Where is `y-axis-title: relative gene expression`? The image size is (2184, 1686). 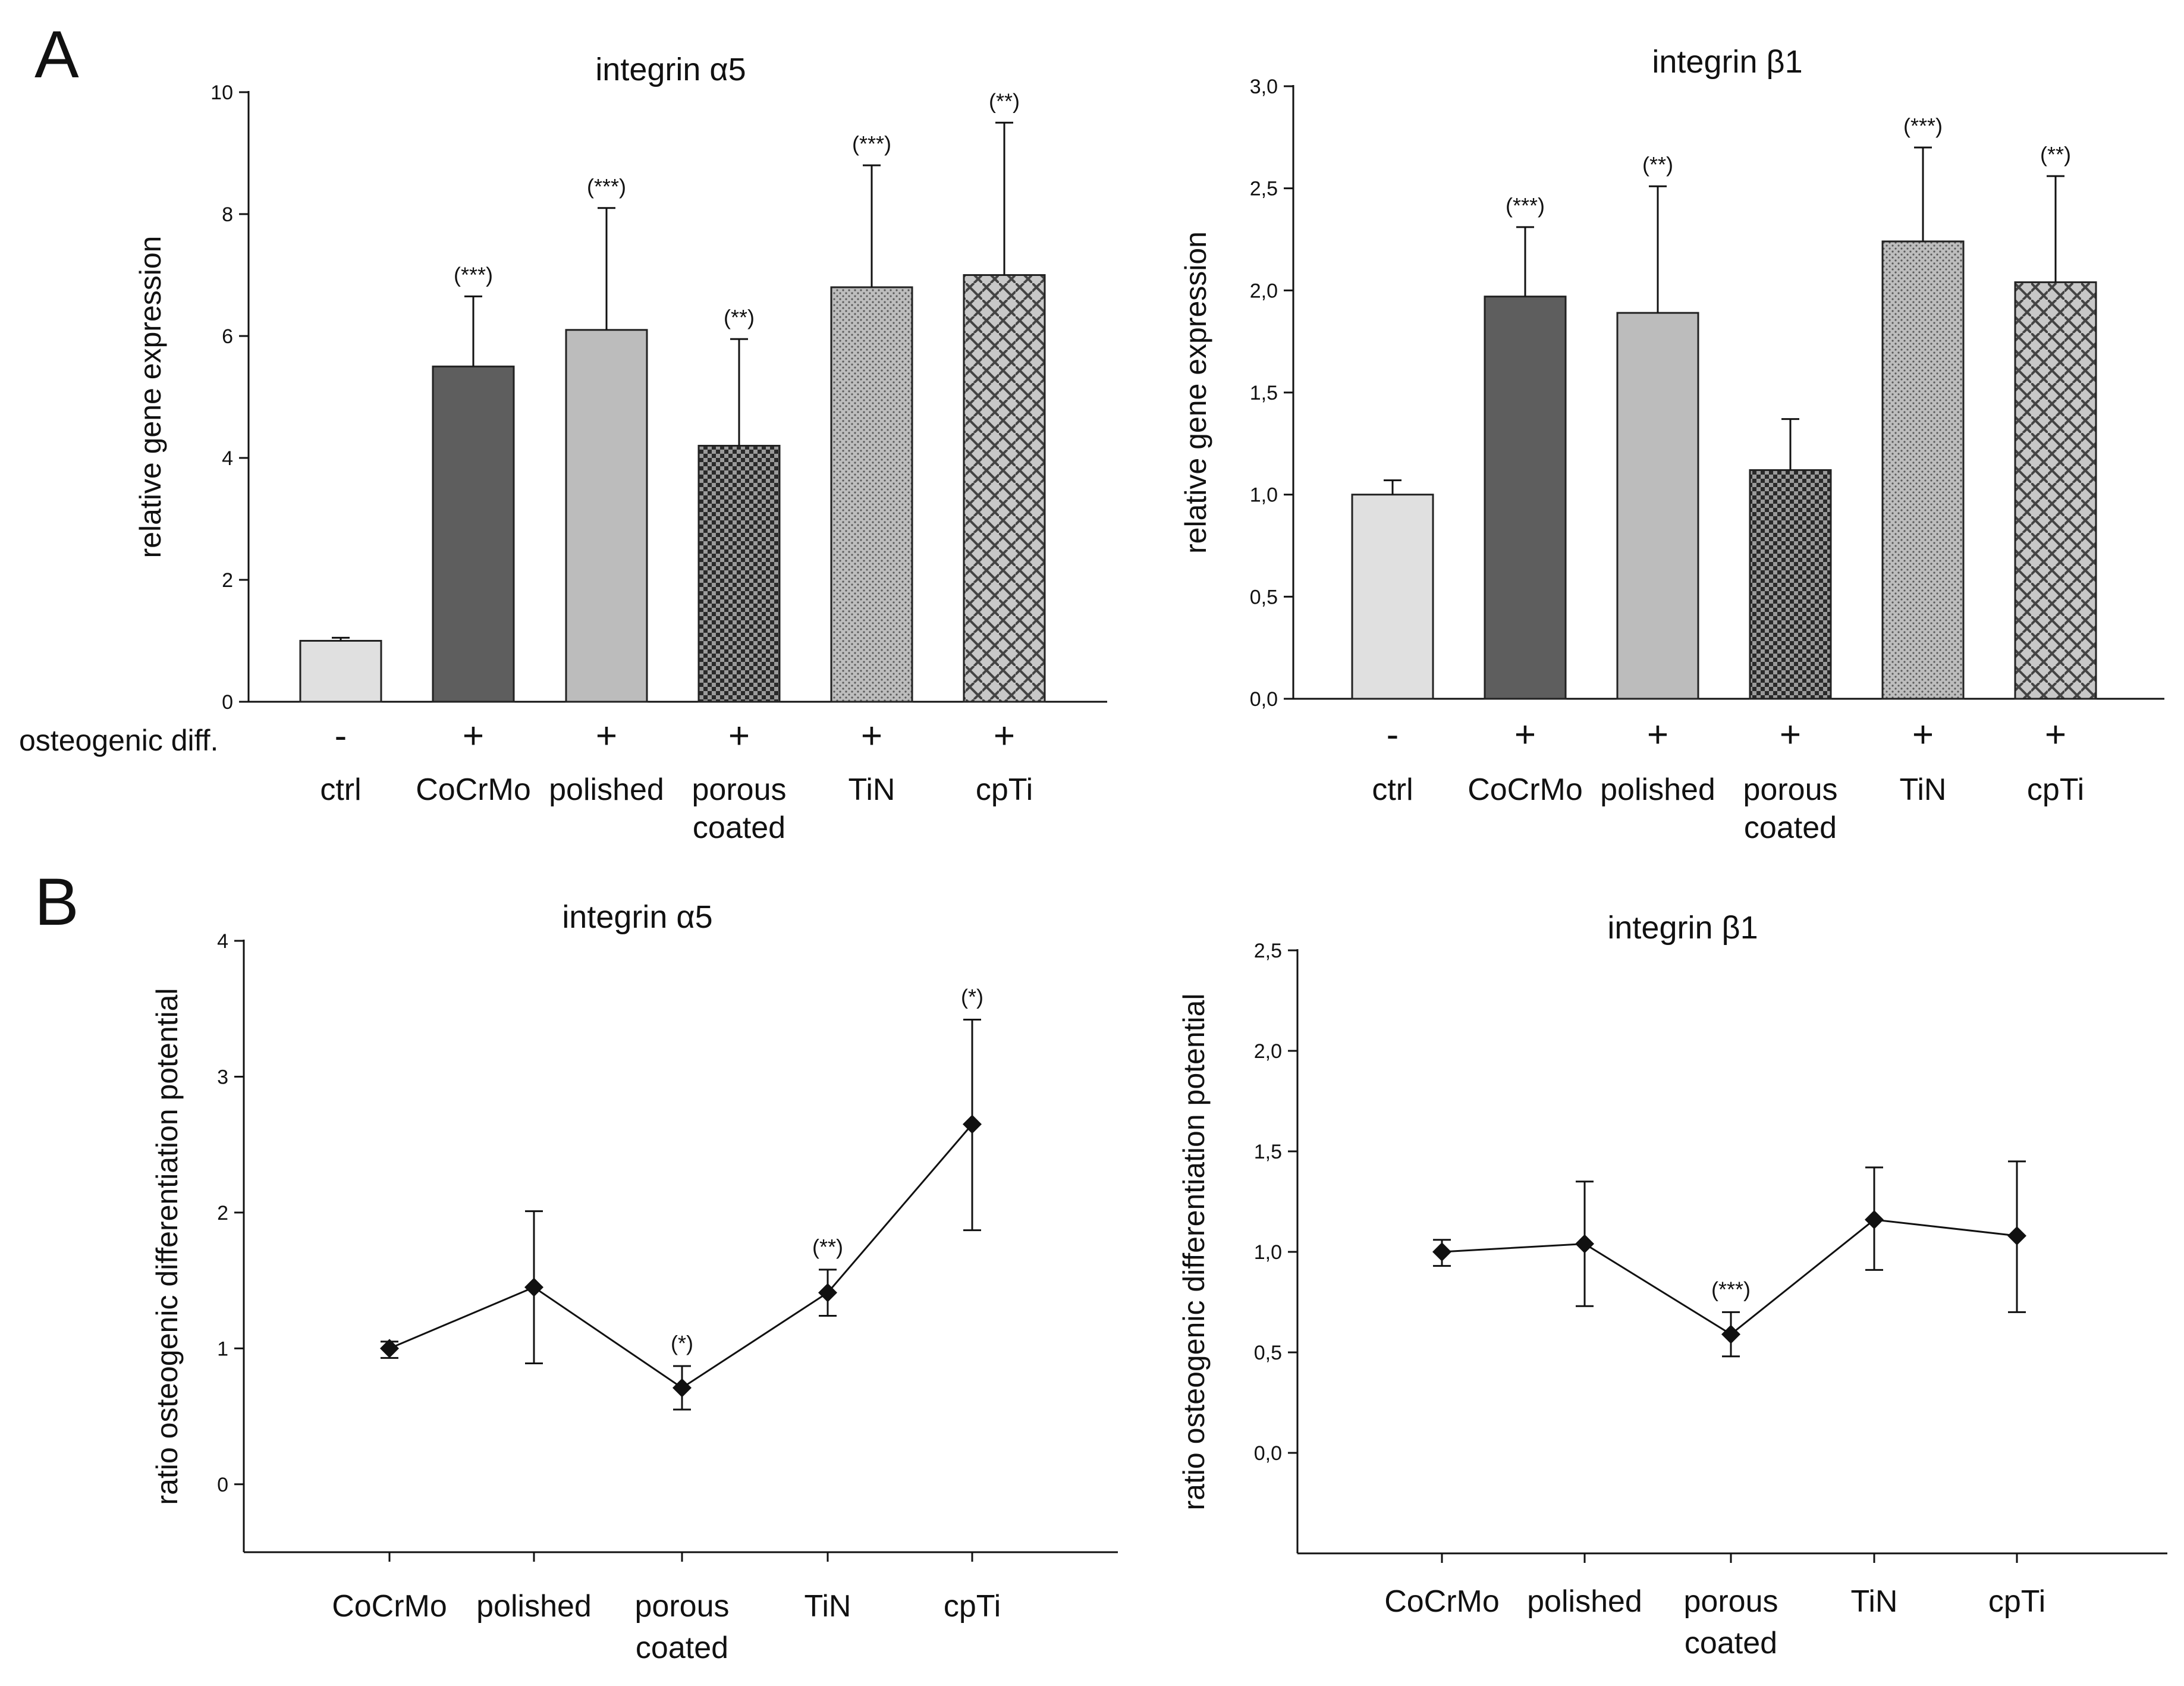 y-axis-title: relative gene expression is located at coordinates (150, 397).